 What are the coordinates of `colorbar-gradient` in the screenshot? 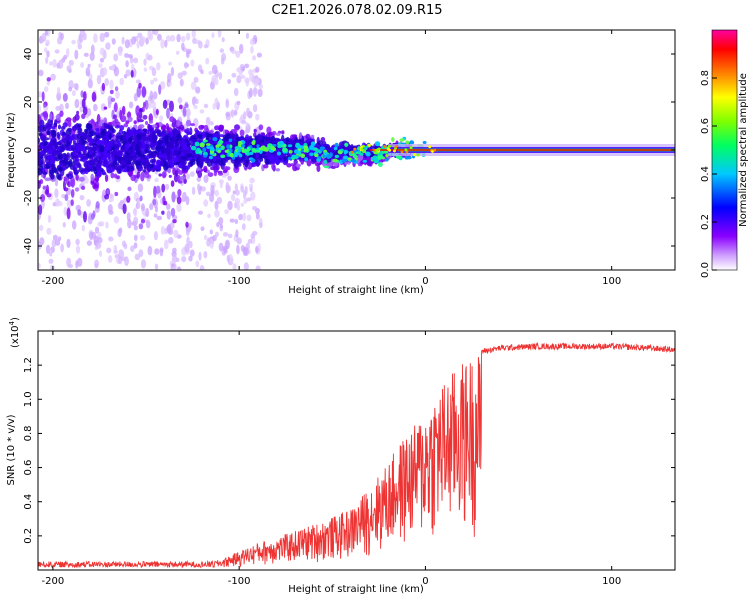 It's located at (724, 150).